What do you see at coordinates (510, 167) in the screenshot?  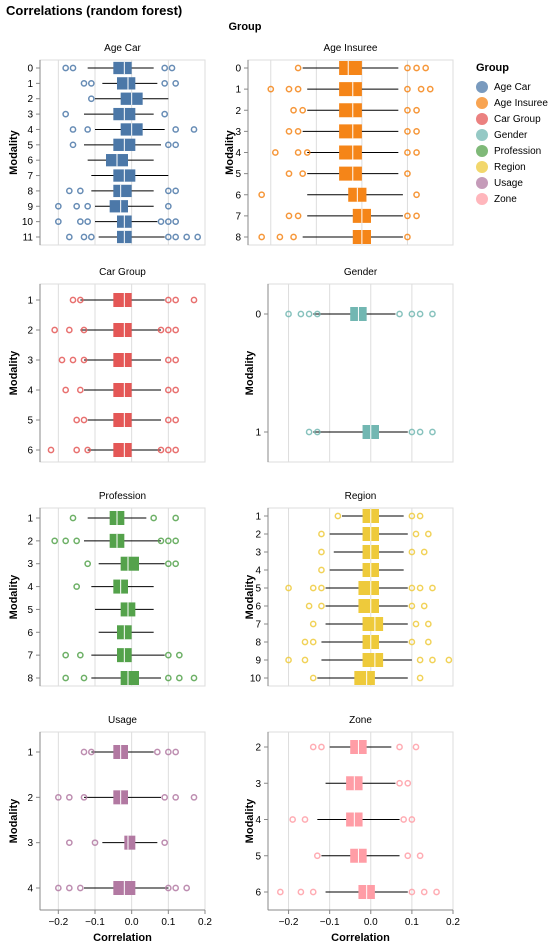 I see `legend-label: Region` at bounding box center [510, 167].